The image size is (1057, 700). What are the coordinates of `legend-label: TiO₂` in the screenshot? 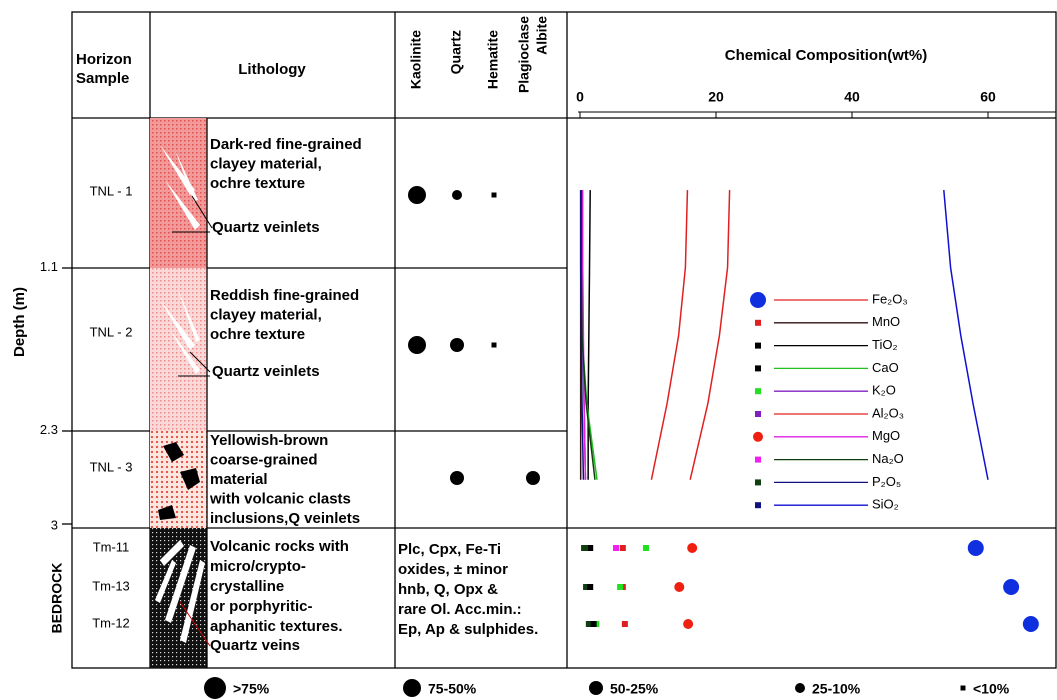 It's located at (885, 344).